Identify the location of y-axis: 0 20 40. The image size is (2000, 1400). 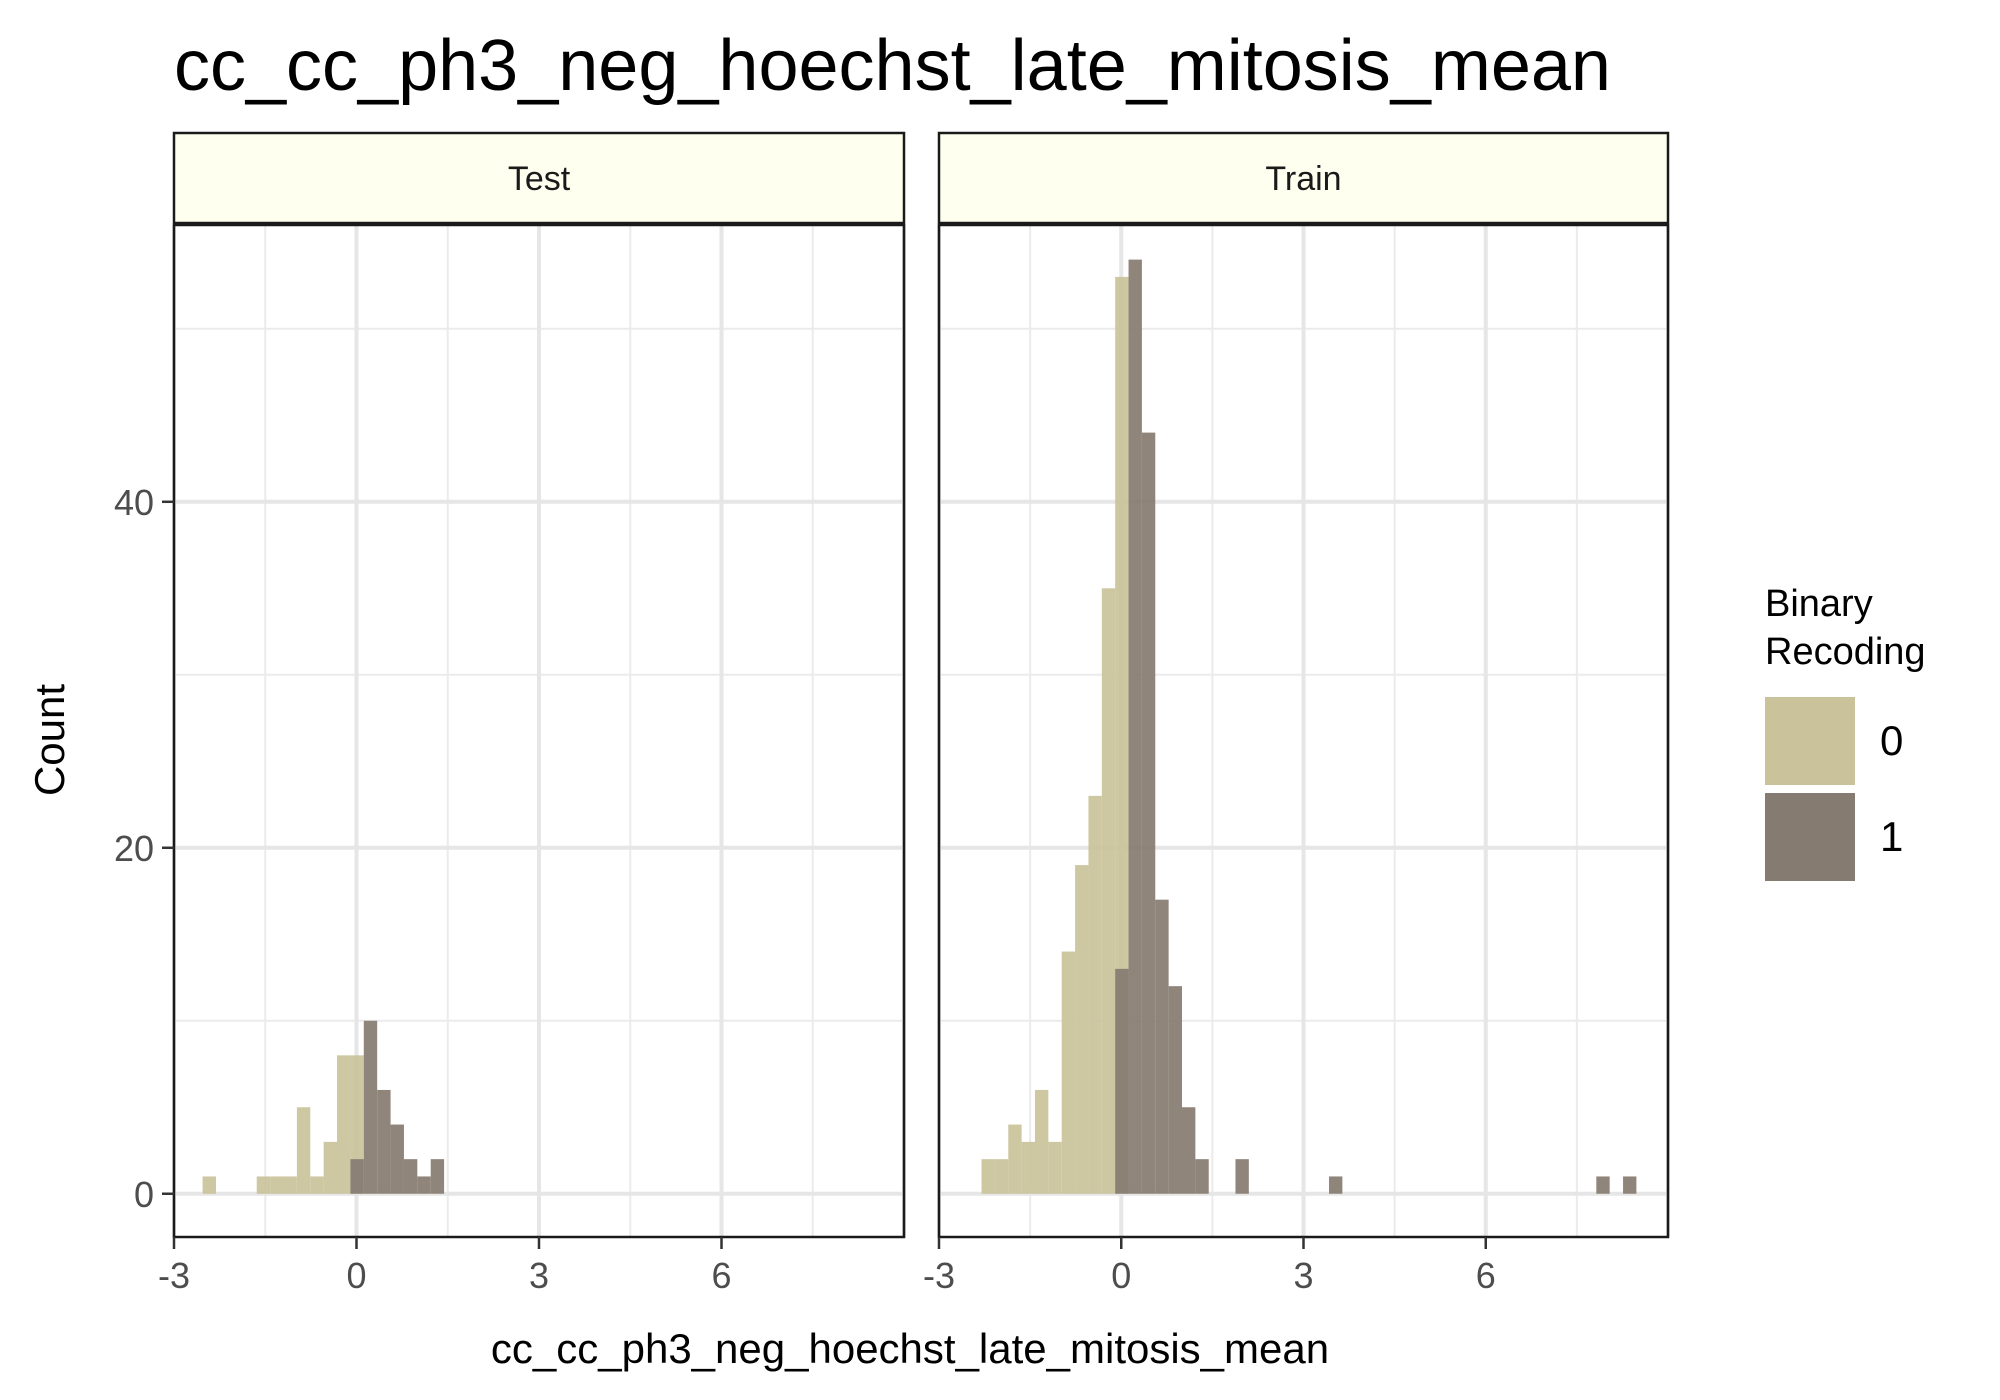
(144, 848).